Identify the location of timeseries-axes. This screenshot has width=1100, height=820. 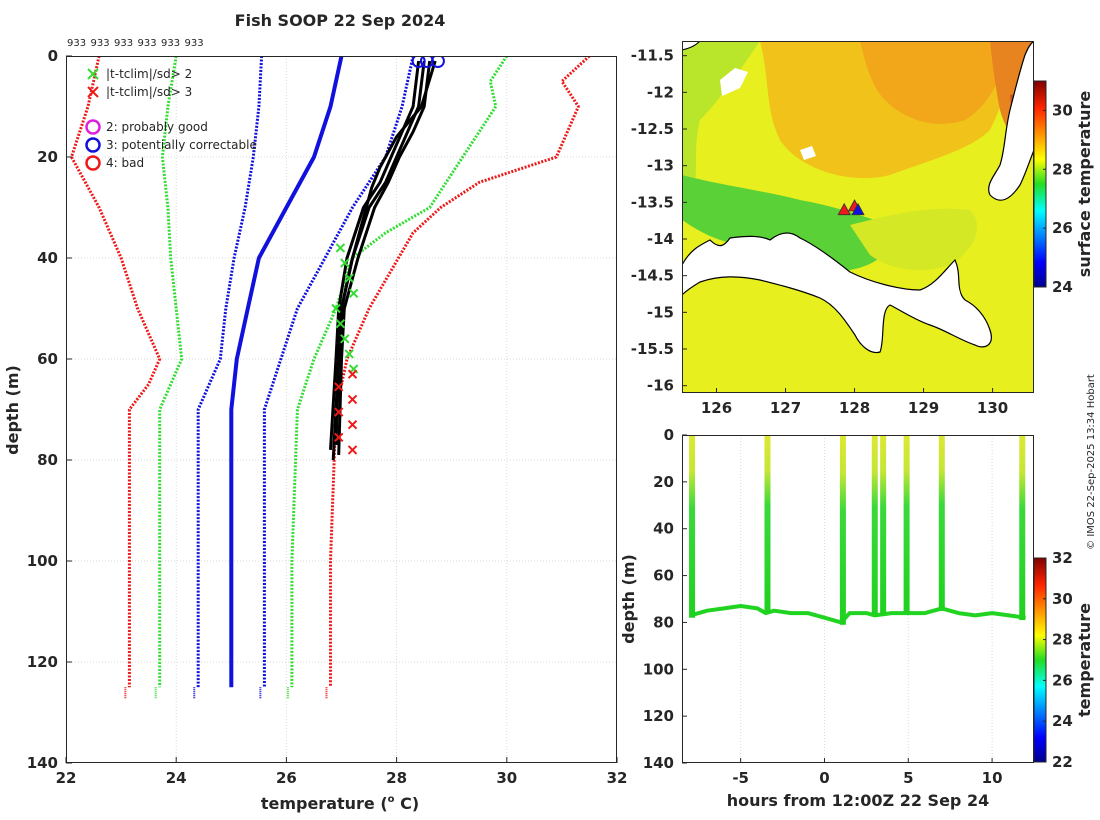
(858, 599).